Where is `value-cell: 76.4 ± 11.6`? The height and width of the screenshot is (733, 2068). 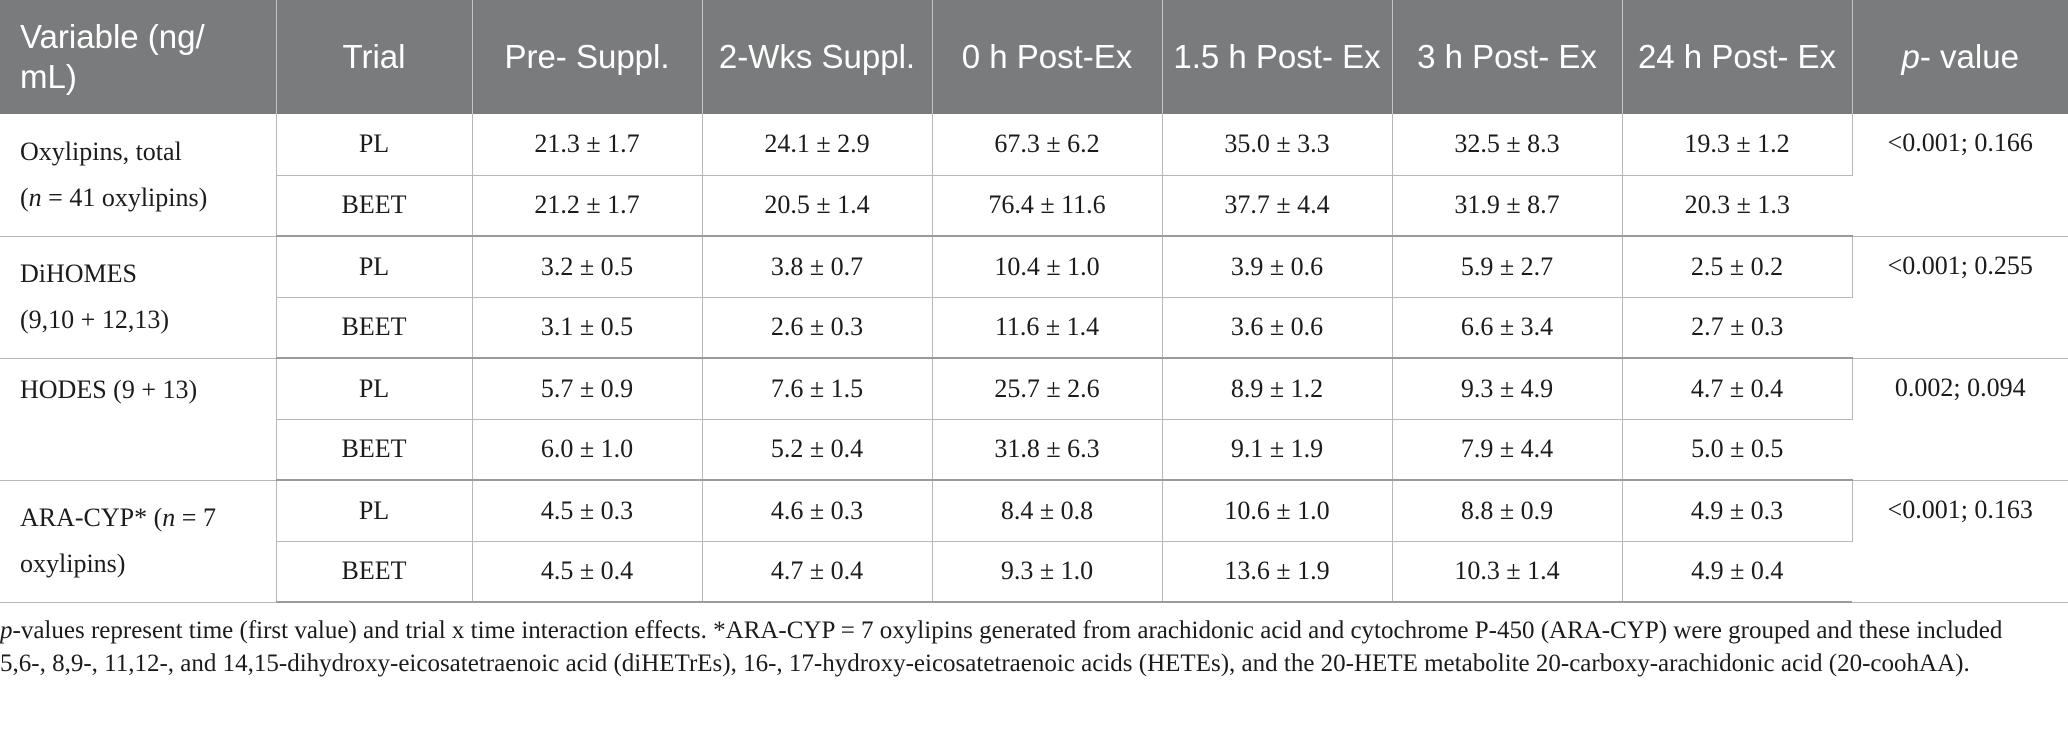 value-cell: 76.4 ± 11.6 is located at coordinates (1047, 206).